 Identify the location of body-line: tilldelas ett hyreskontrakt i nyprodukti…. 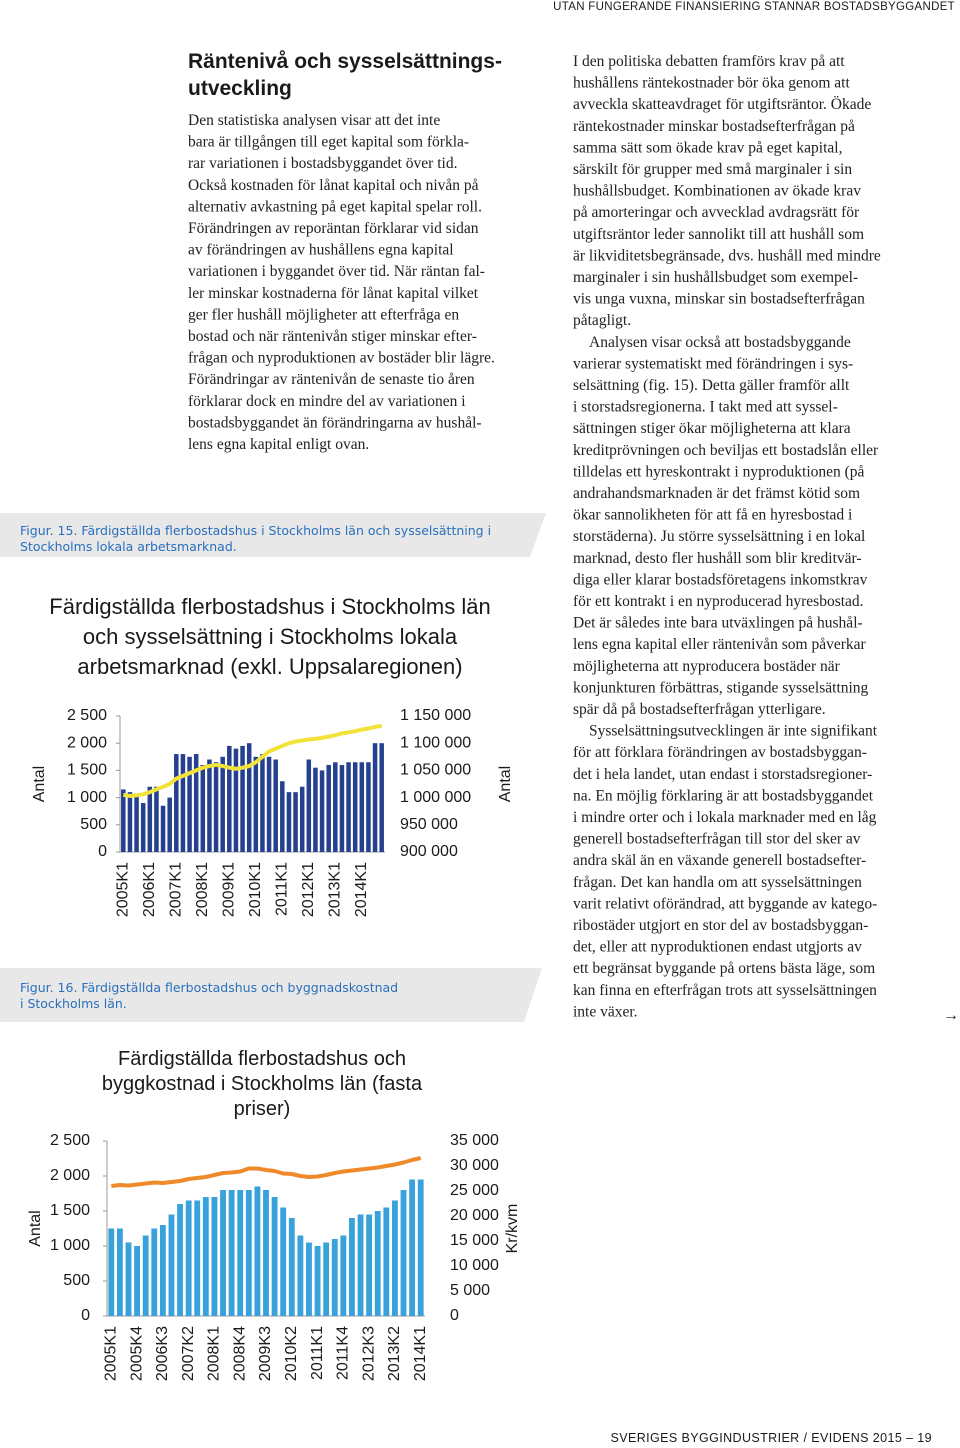
(719, 471).